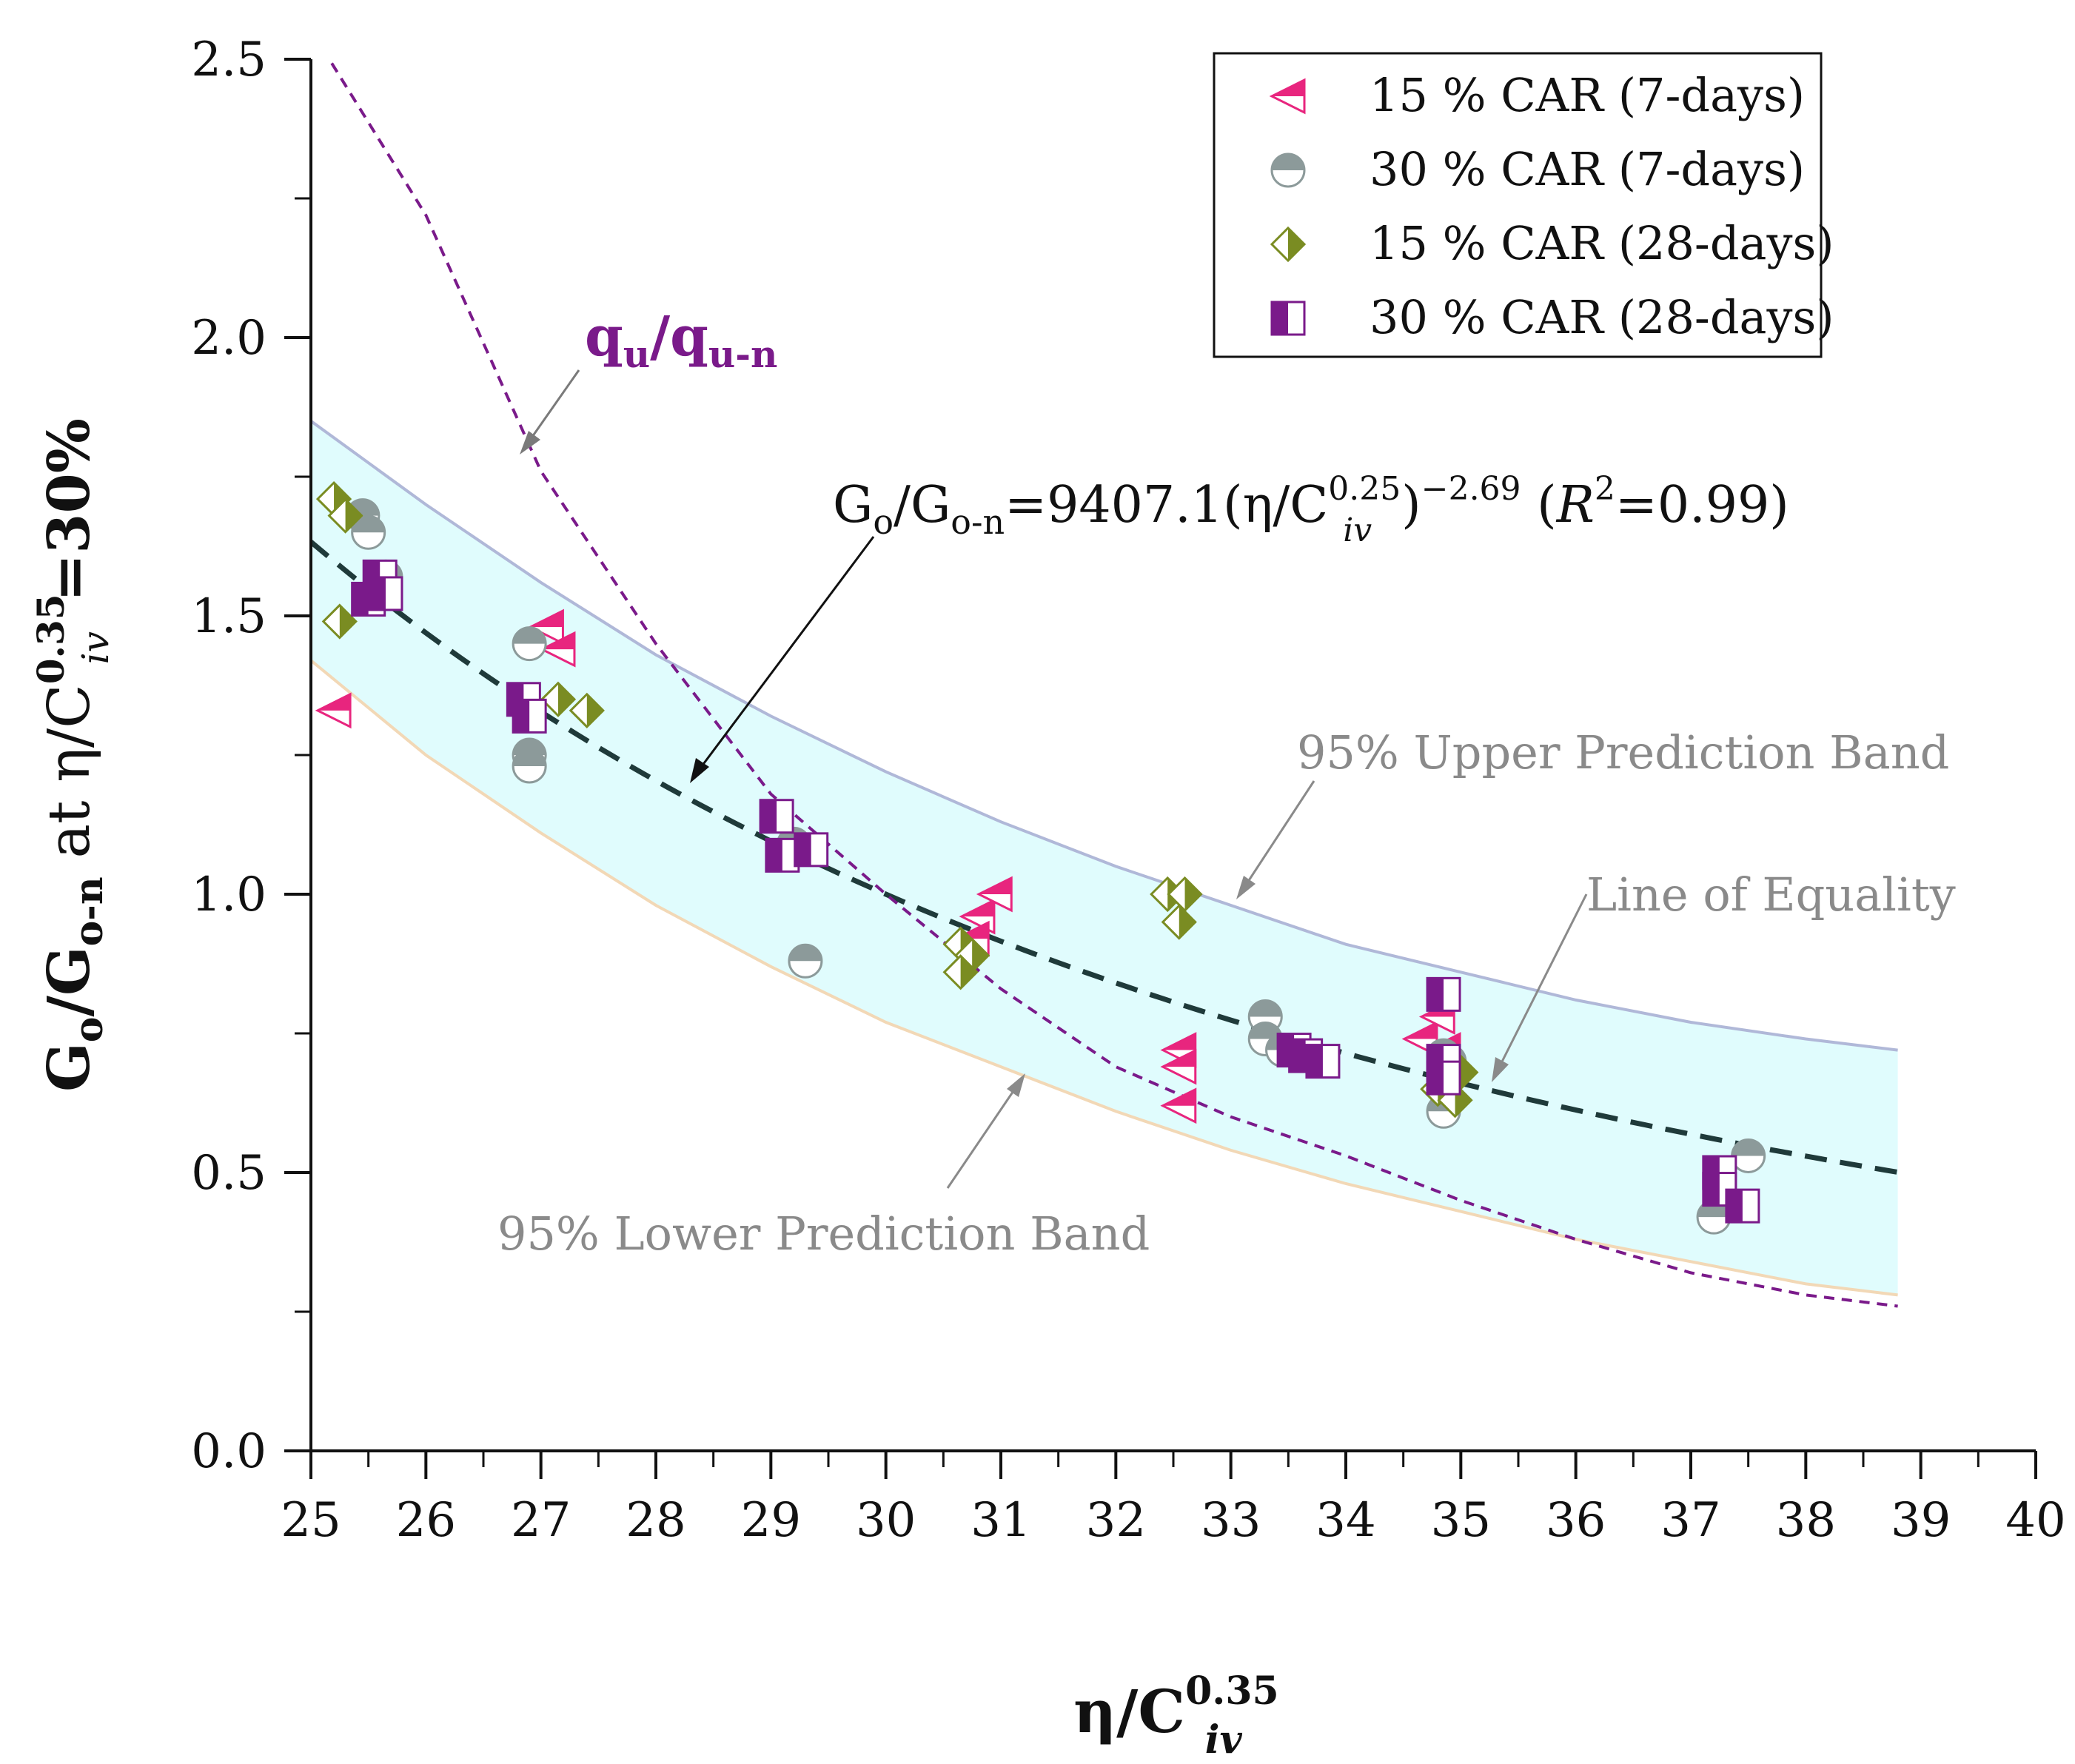 The image size is (2075, 1764). I want to click on legend-label-1: 30 % CAR (7-days), so click(1587, 169).